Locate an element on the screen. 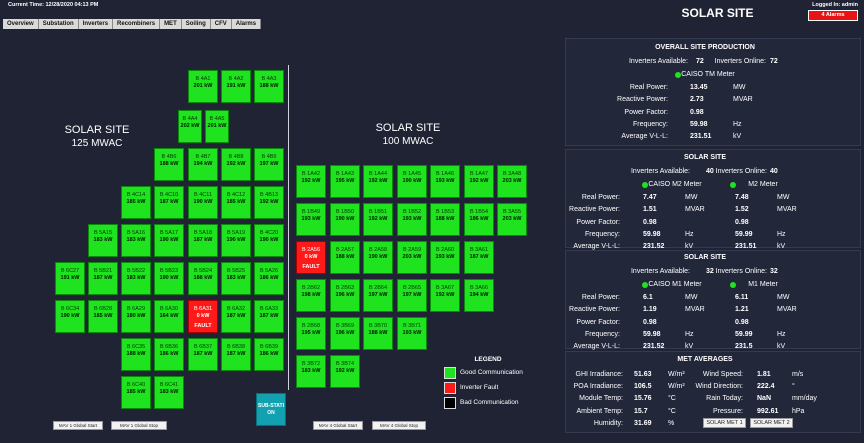 The image size is (864, 443). met-unit: % is located at coordinates (671, 423).